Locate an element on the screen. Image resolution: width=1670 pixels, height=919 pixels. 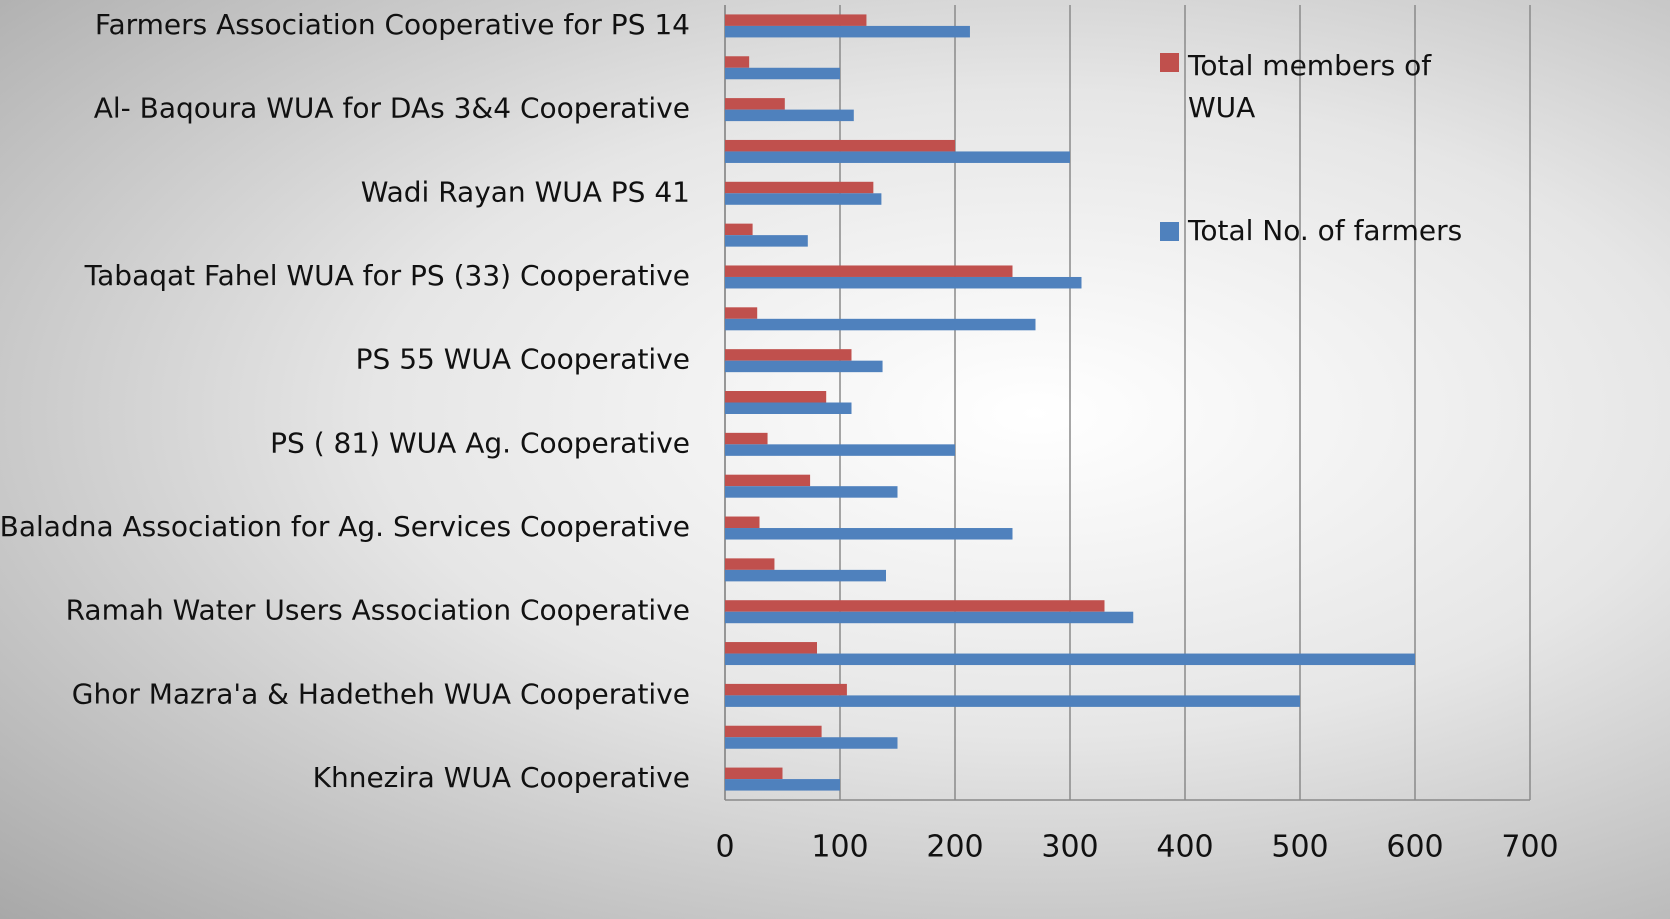
y-tick-label: Khnezira WUA Cooperative is located at coordinates (501, 777).